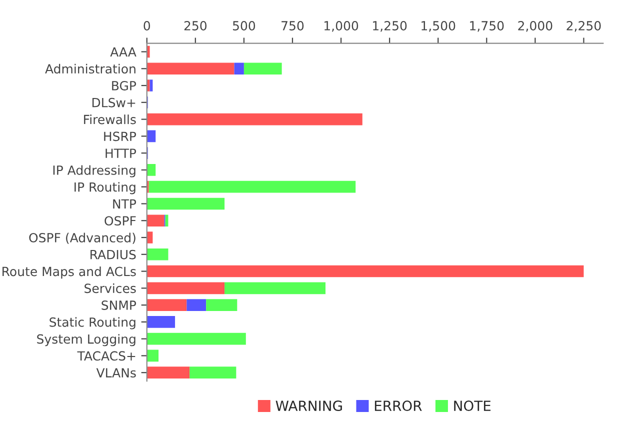 This screenshot has height=433, width=625. Describe the element at coordinates (244, 25) in the screenshot. I see `x-tick-label: 500` at that location.